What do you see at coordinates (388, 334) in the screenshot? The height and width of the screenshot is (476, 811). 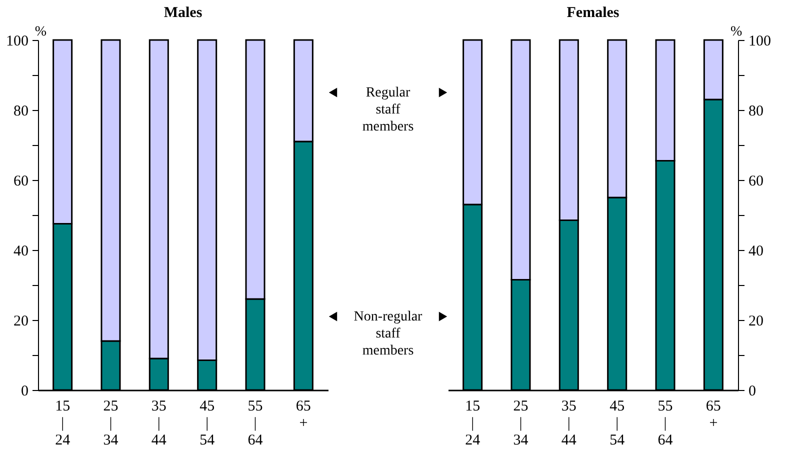 I see `text: Non-regular staff members` at bounding box center [388, 334].